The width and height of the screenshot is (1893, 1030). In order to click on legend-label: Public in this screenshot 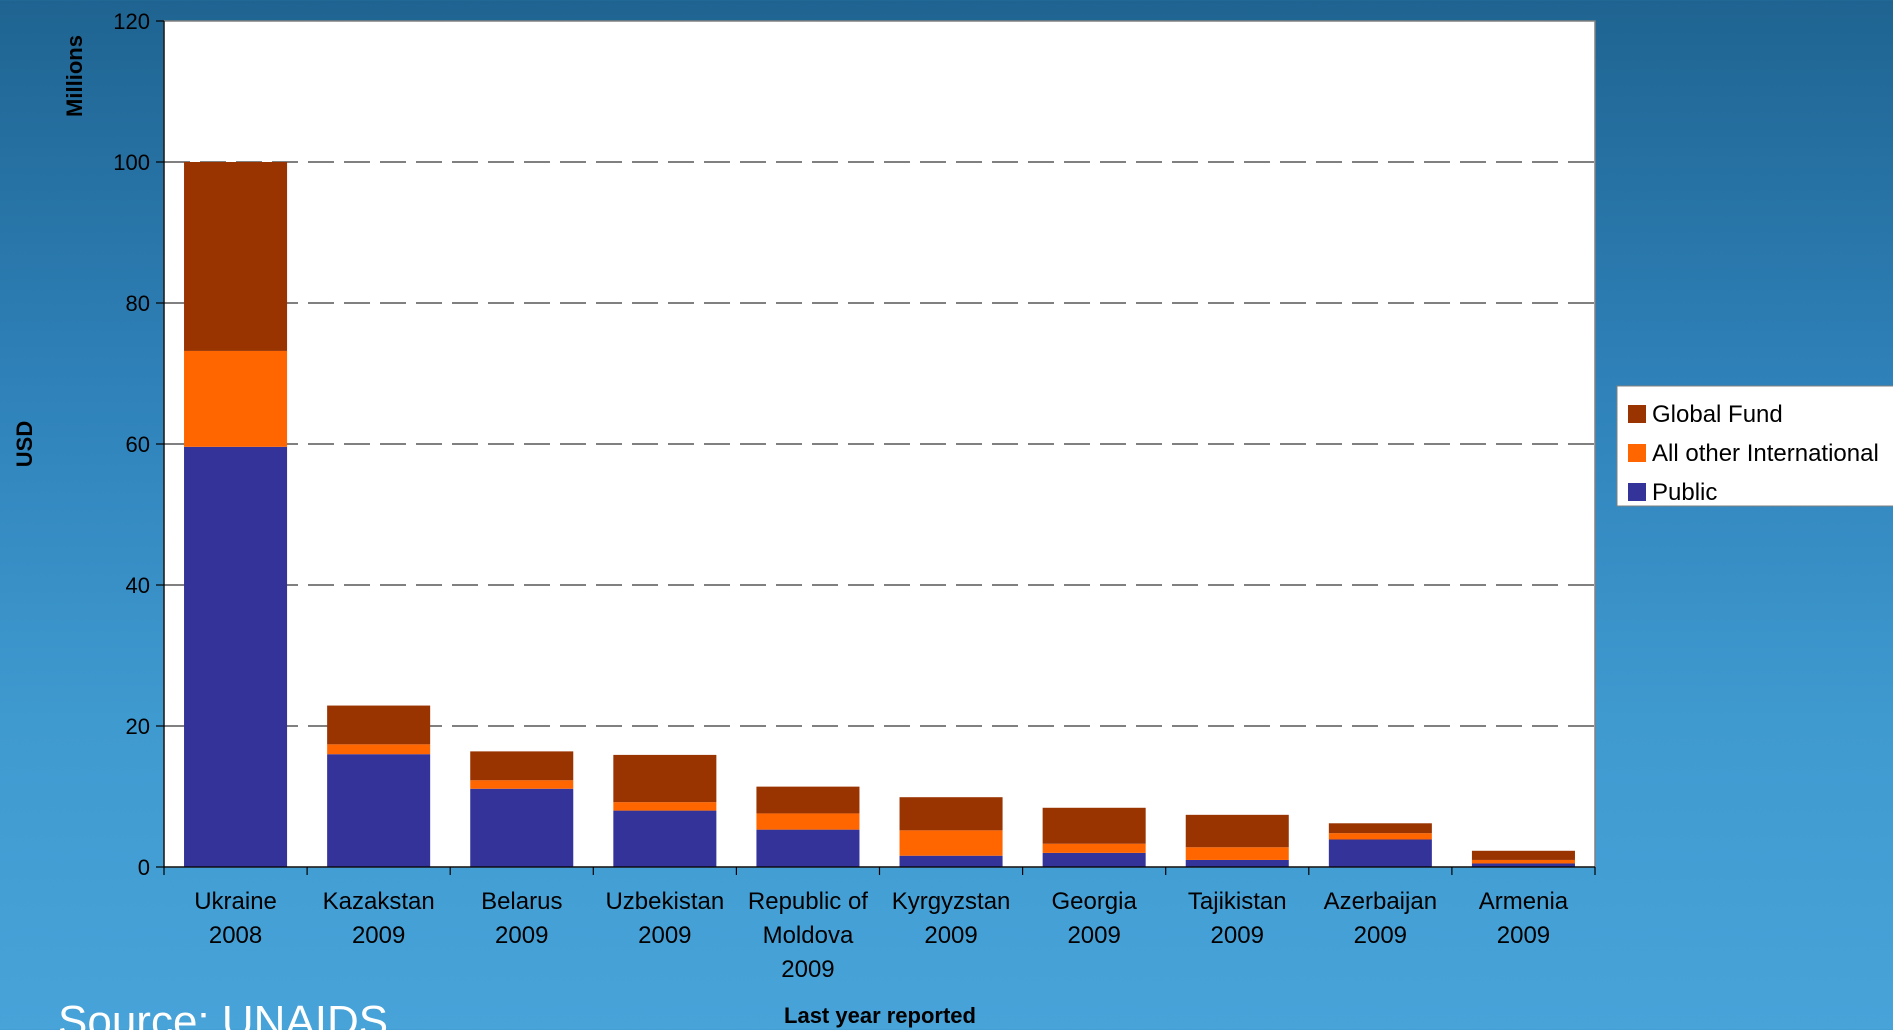, I will do `click(1684, 492)`.